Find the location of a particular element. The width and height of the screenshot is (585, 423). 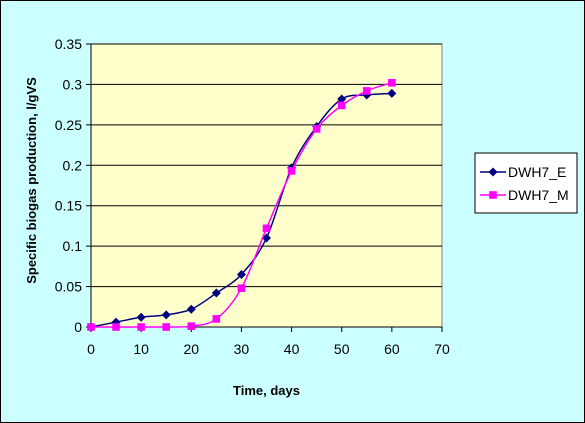

x-tick-label: 20 is located at coordinates (191, 349).